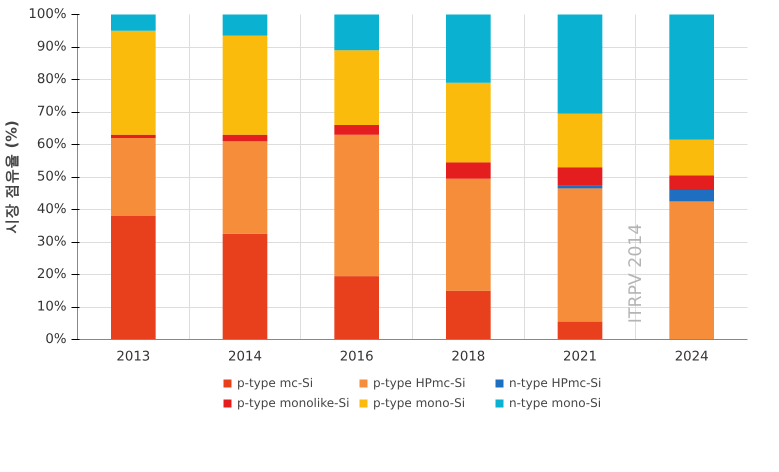 This screenshot has width=779, height=472. I want to click on y-tick-label: 70%, so click(51, 112).